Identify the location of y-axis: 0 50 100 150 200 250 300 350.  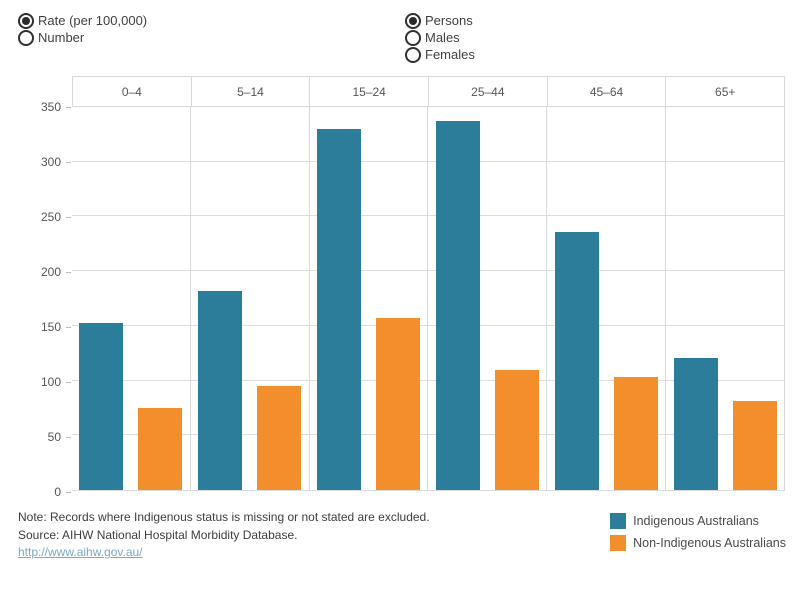
(36, 299).